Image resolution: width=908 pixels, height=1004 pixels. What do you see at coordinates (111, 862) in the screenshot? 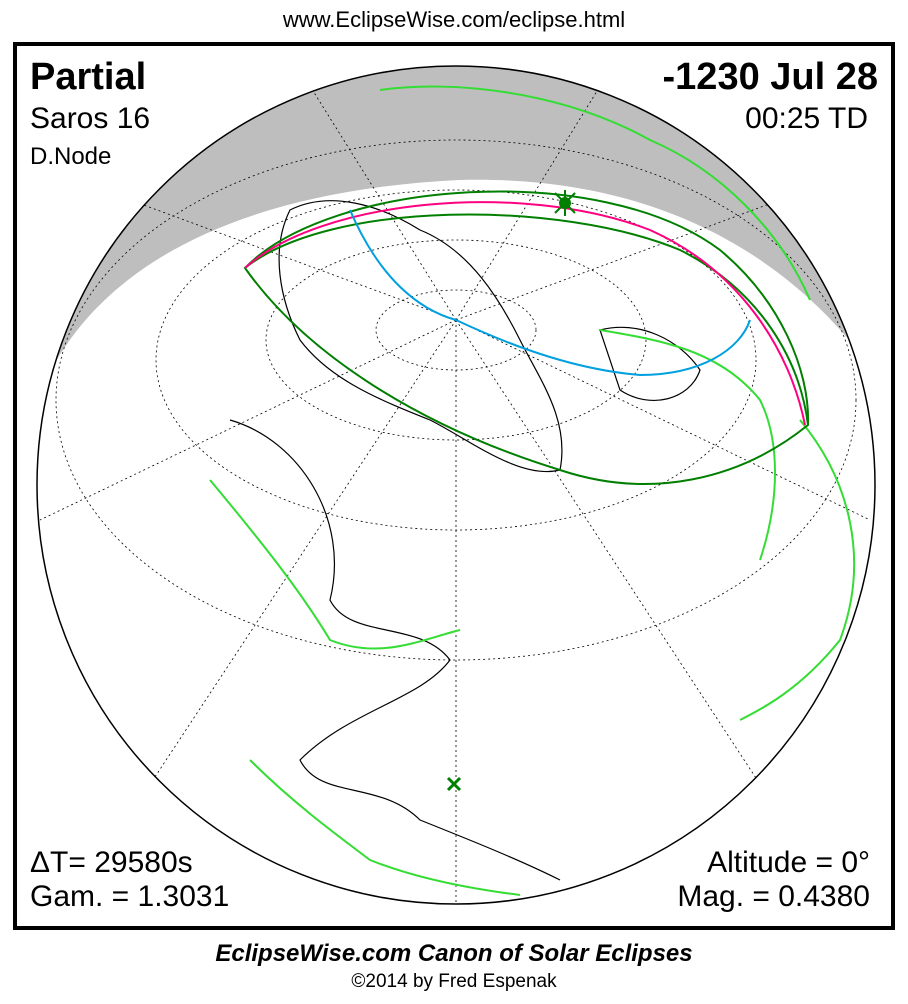
I see `delta-t: ΔT= 29580s` at bounding box center [111, 862].